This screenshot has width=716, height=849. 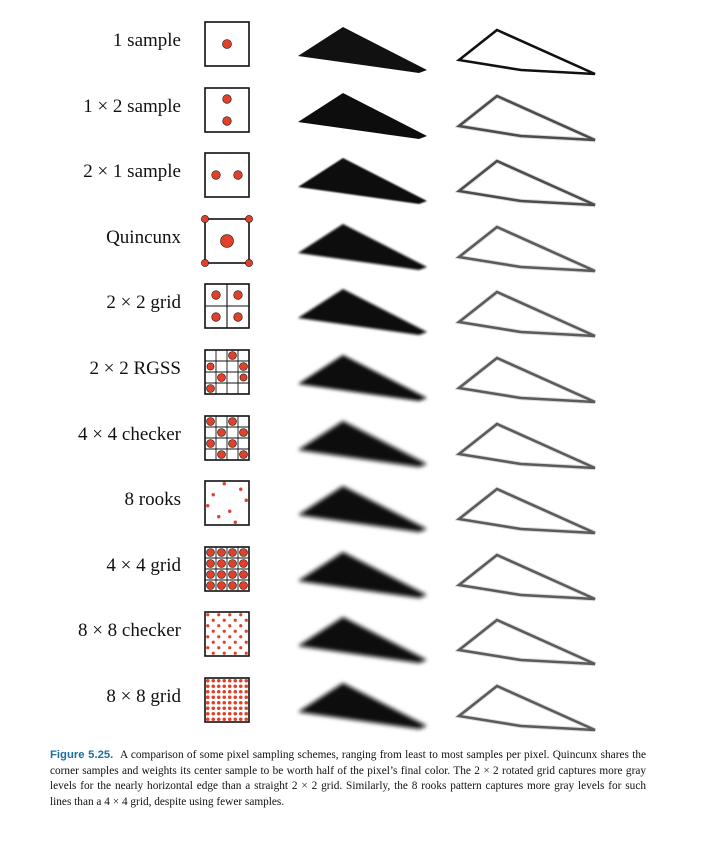 I want to click on sampling-row: 2 × 2 RGSS, so click(x=358, y=370).